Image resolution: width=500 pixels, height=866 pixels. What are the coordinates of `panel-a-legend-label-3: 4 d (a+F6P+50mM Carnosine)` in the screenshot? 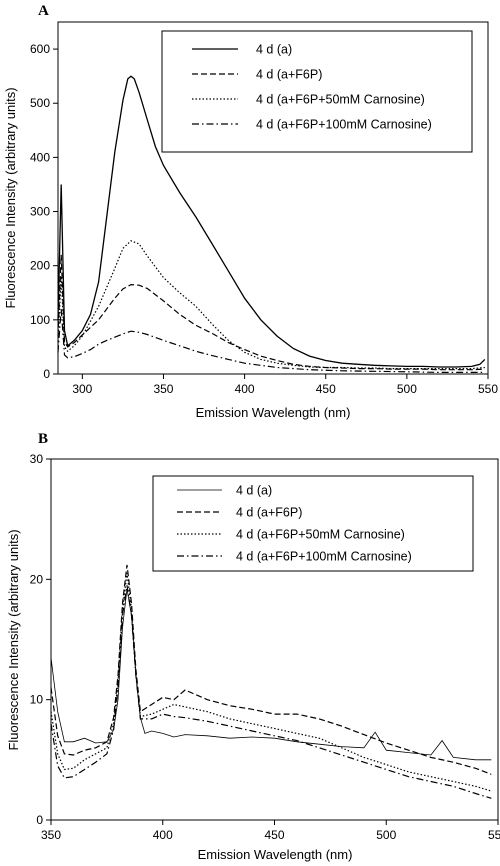 It's located at (340, 100).